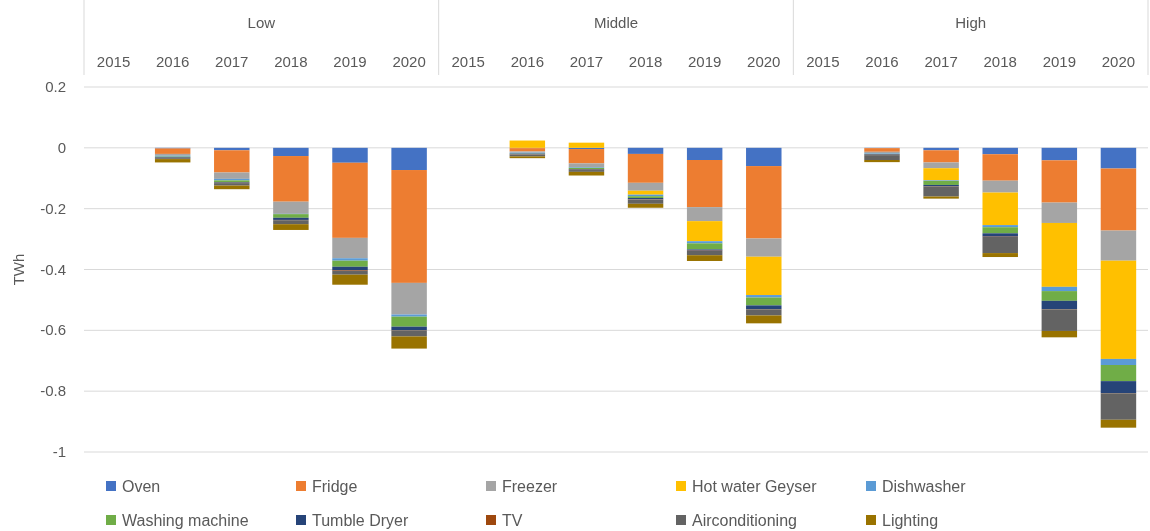 The width and height of the screenshot is (1150, 531). What do you see at coordinates (360, 520) in the screenshot?
I see `legend-label: Tumble Dryer` at bounding box center [360, 520].